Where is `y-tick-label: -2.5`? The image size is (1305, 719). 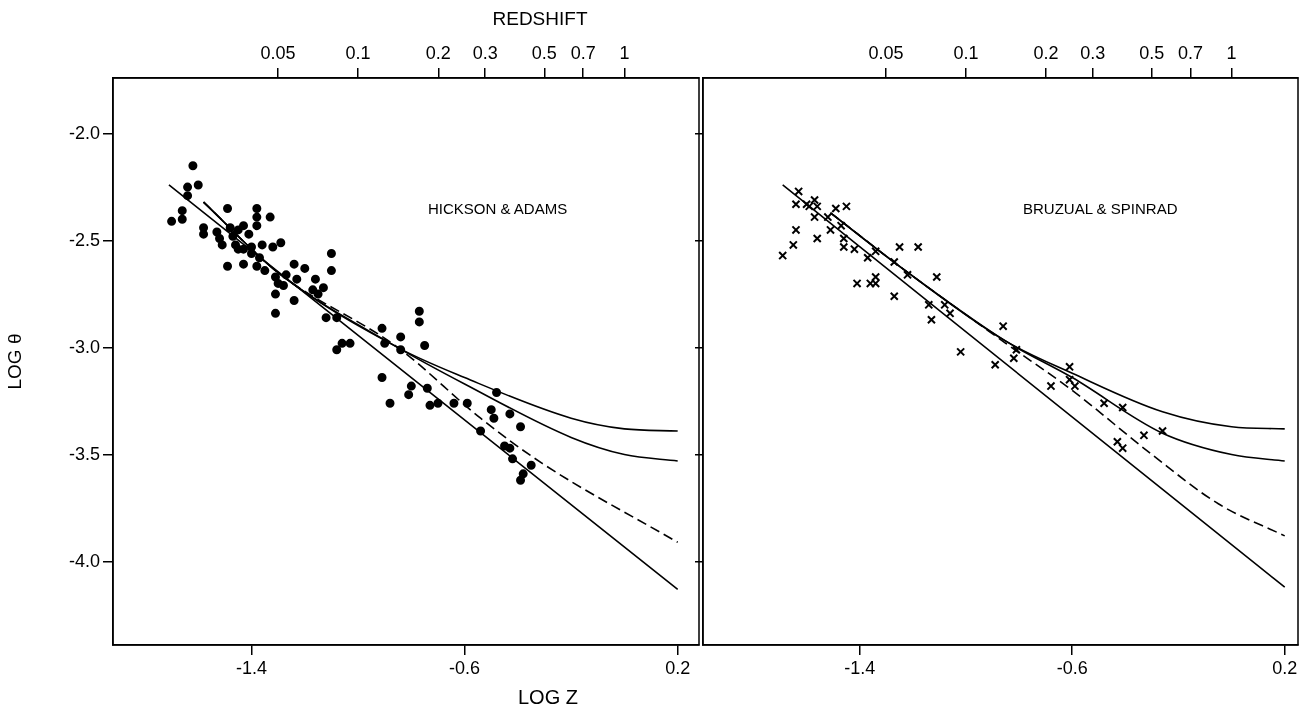
y-tick-label: -2.5 is located at coordinates (84, 239).